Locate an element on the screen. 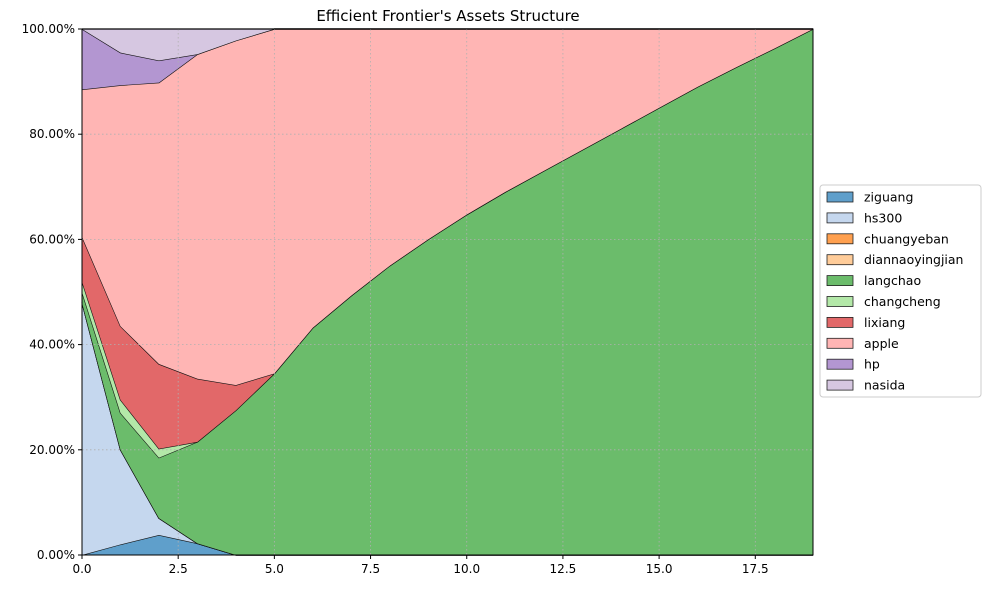  y-axis: 0.00% 20.00% 40.00% 60.00% 80.00% 100.00% is located at coordinates (52, 292).